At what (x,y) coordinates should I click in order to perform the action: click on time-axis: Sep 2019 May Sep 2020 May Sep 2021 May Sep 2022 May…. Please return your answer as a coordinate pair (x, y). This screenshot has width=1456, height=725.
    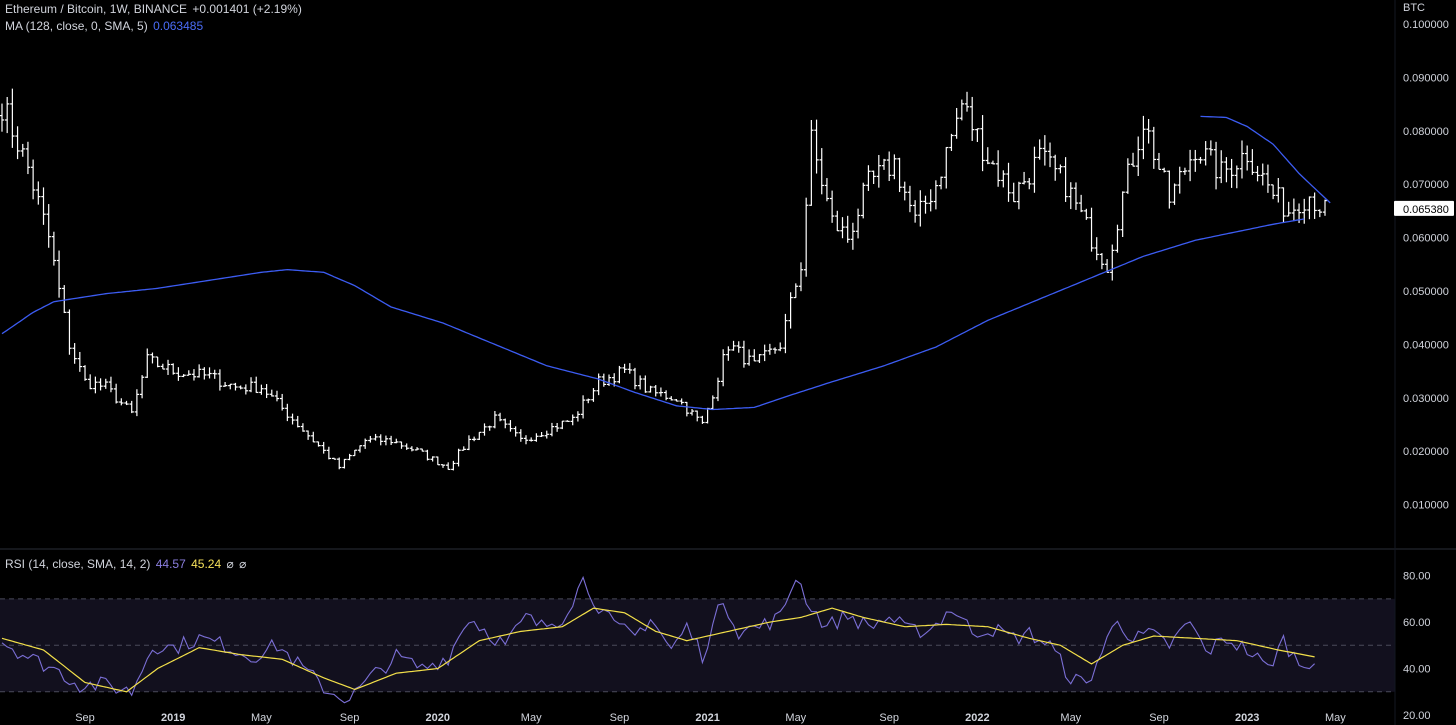
    Looking at the image, I should click on (710, 718).